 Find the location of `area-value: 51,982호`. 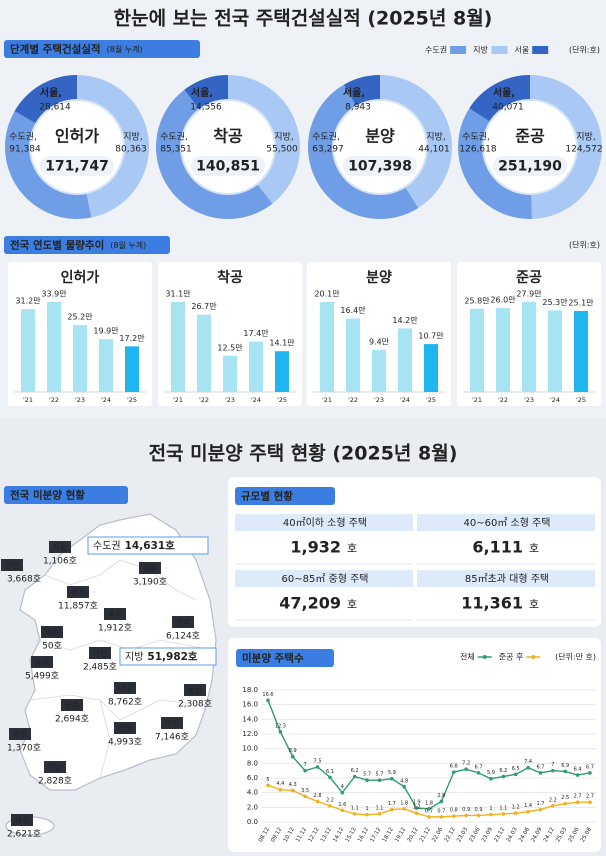

area-value: 51,982호 is located at coordinates (172, 656).